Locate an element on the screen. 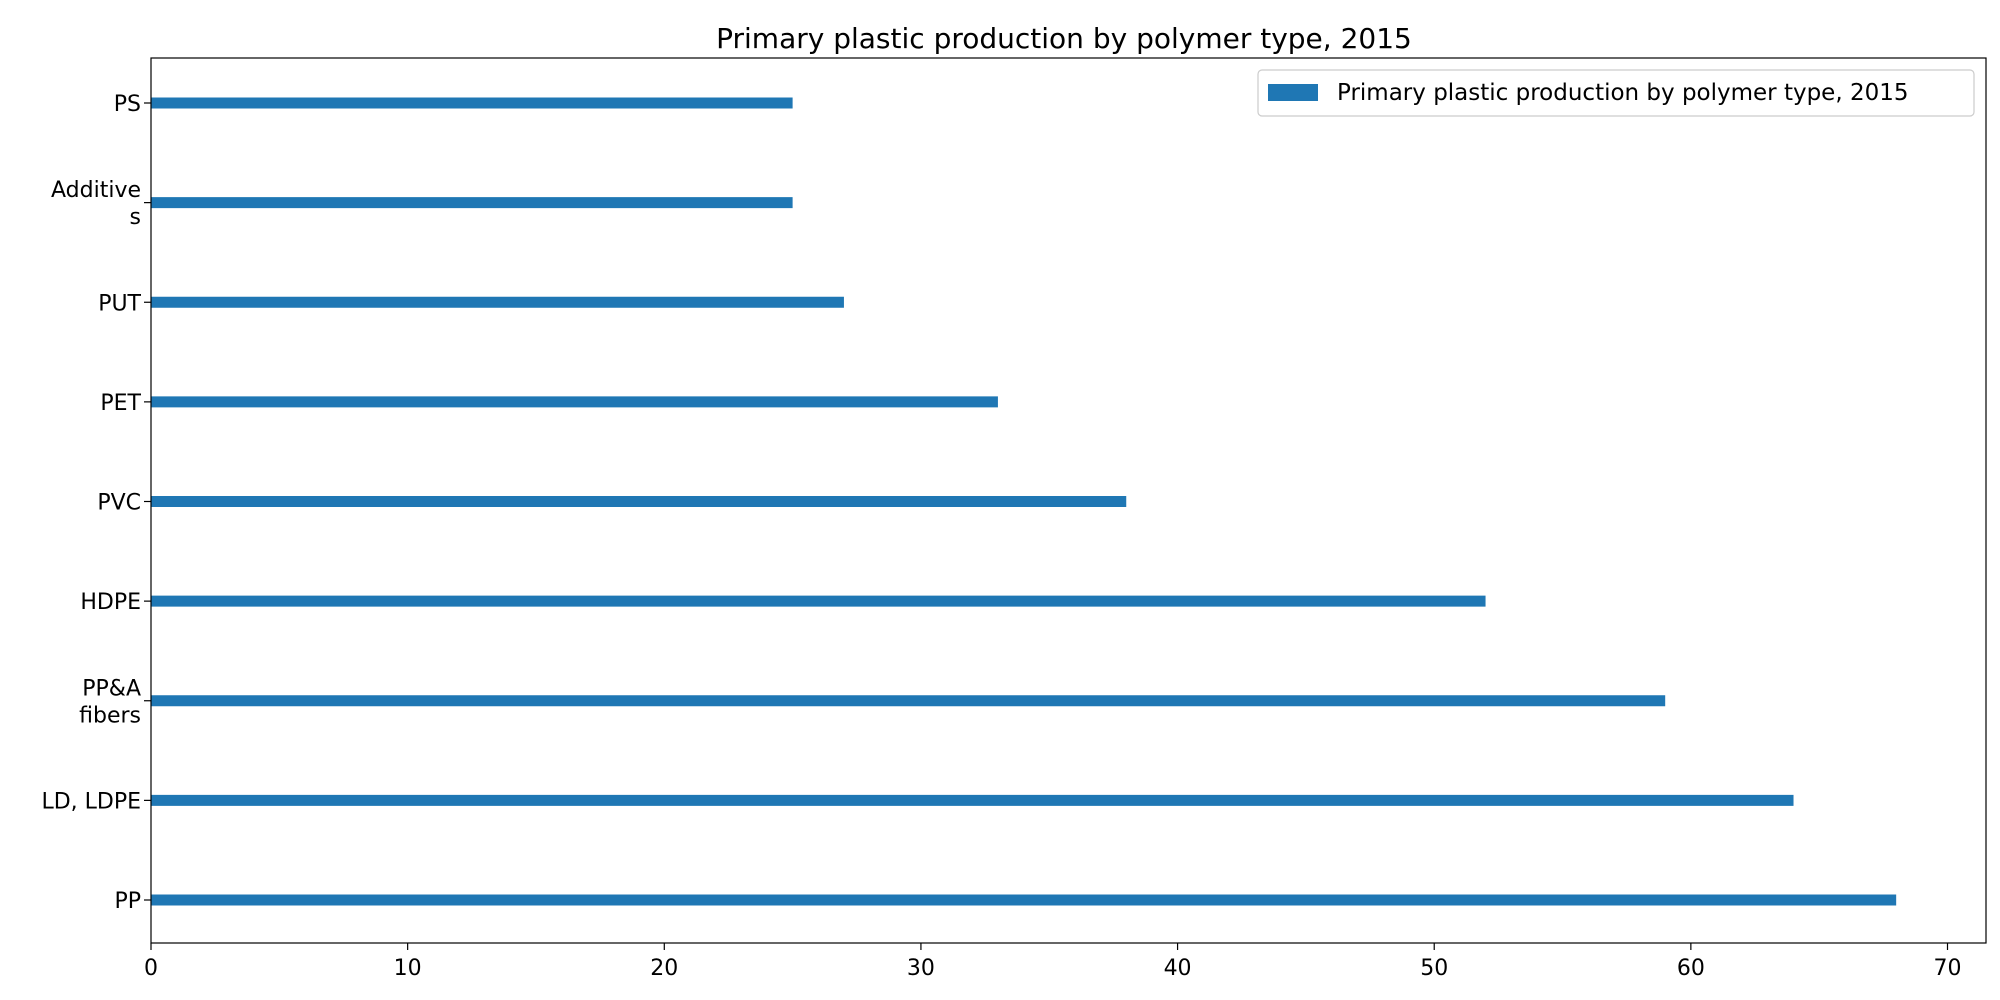 This screenshot has width=2000, height=1000. x-tick-label: 0 is located at coordinates (151, 968).